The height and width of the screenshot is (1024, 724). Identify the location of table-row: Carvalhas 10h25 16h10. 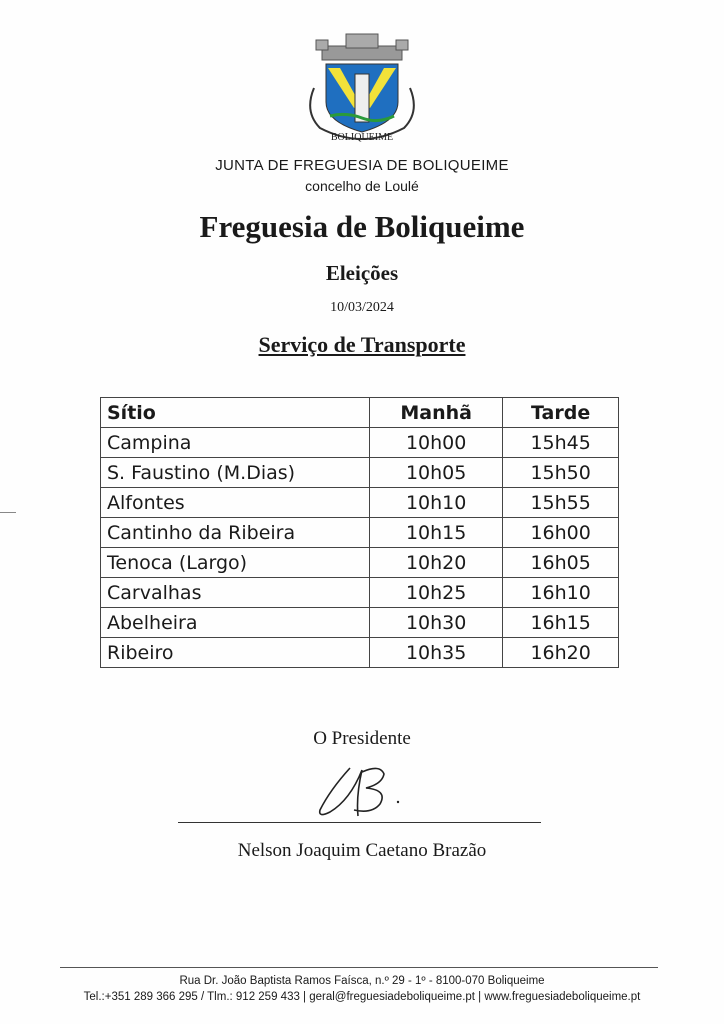
(359, 592).